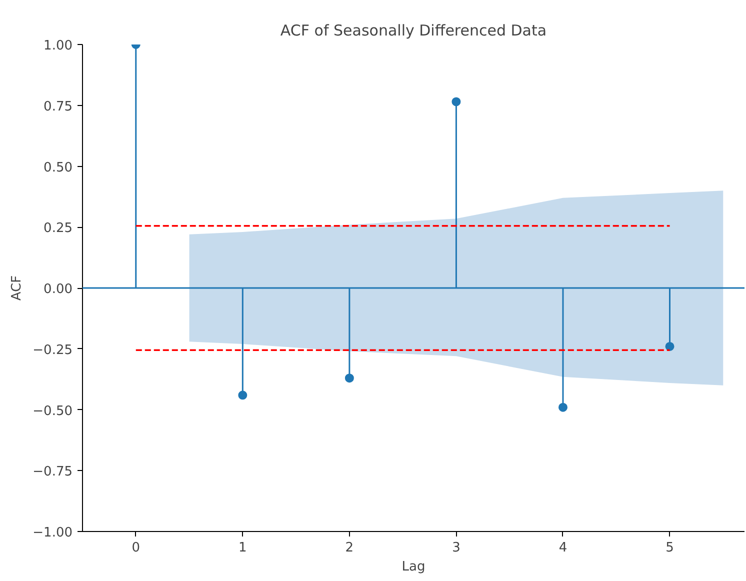  I want to click on x-tick-label: 0, so click(136, 548).